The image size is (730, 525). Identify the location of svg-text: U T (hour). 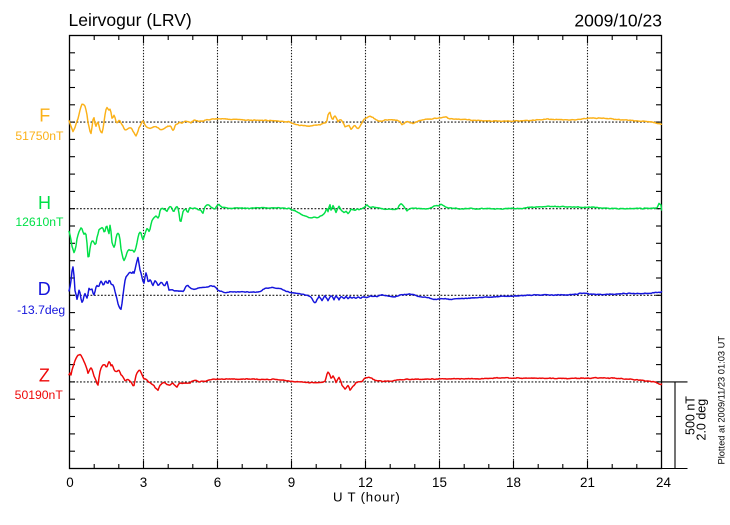
(367, 496).